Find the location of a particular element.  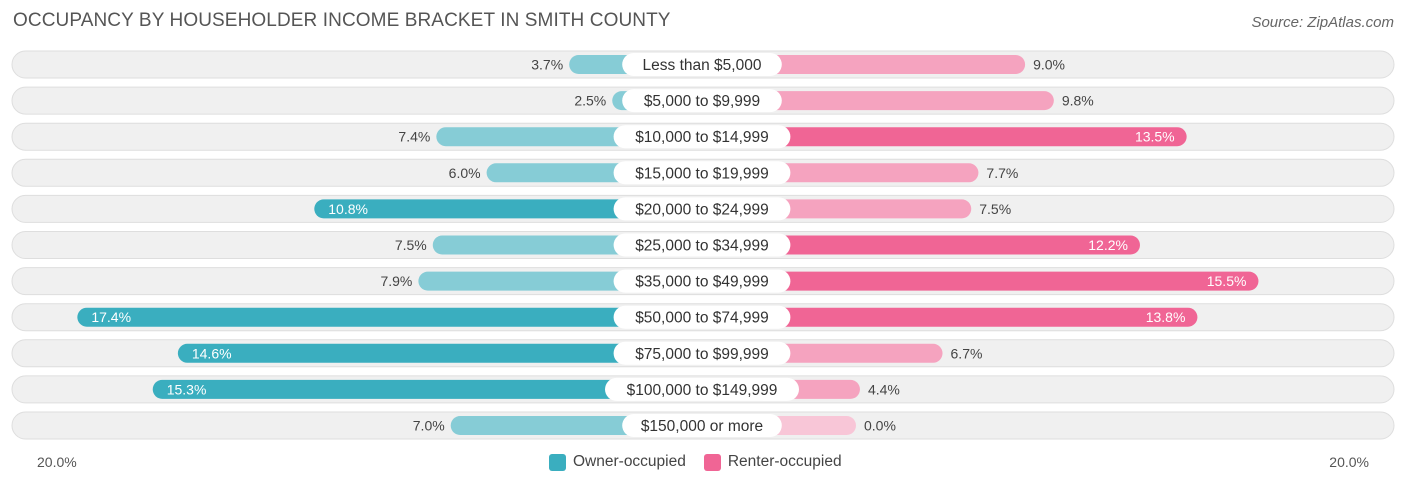

chart-row: 17.4% 13.8% $50,000 to $74,999 is located at coordinates (703, 317).